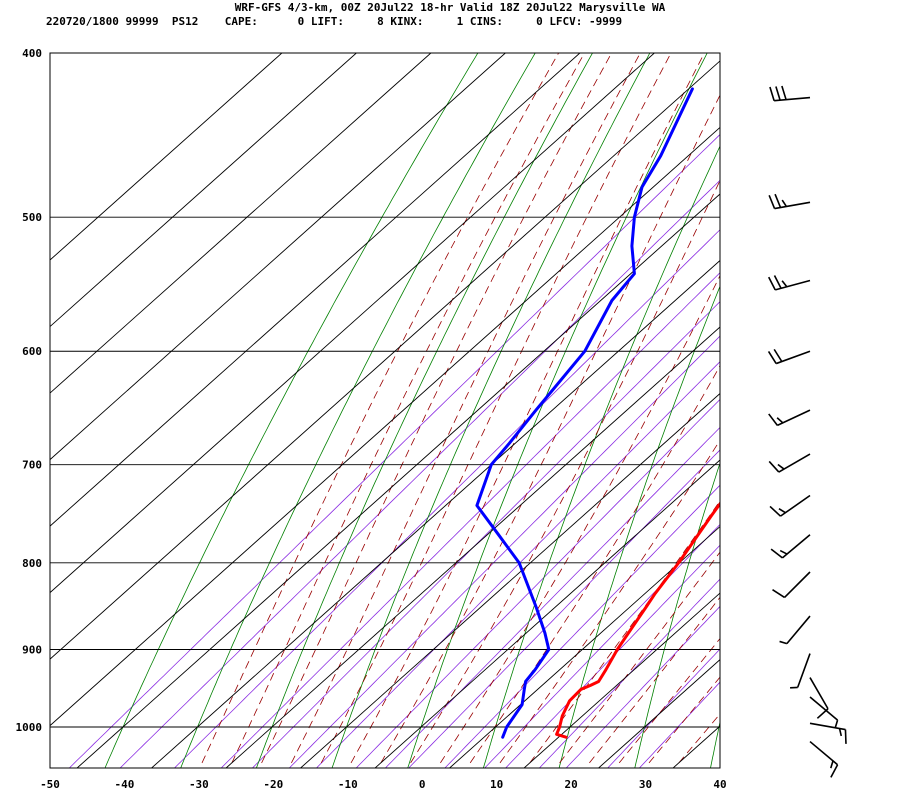 Image resolution: width=900 pixels, height=800 pixels. I want to click on x-tick-label: 30, so click(645, 784).